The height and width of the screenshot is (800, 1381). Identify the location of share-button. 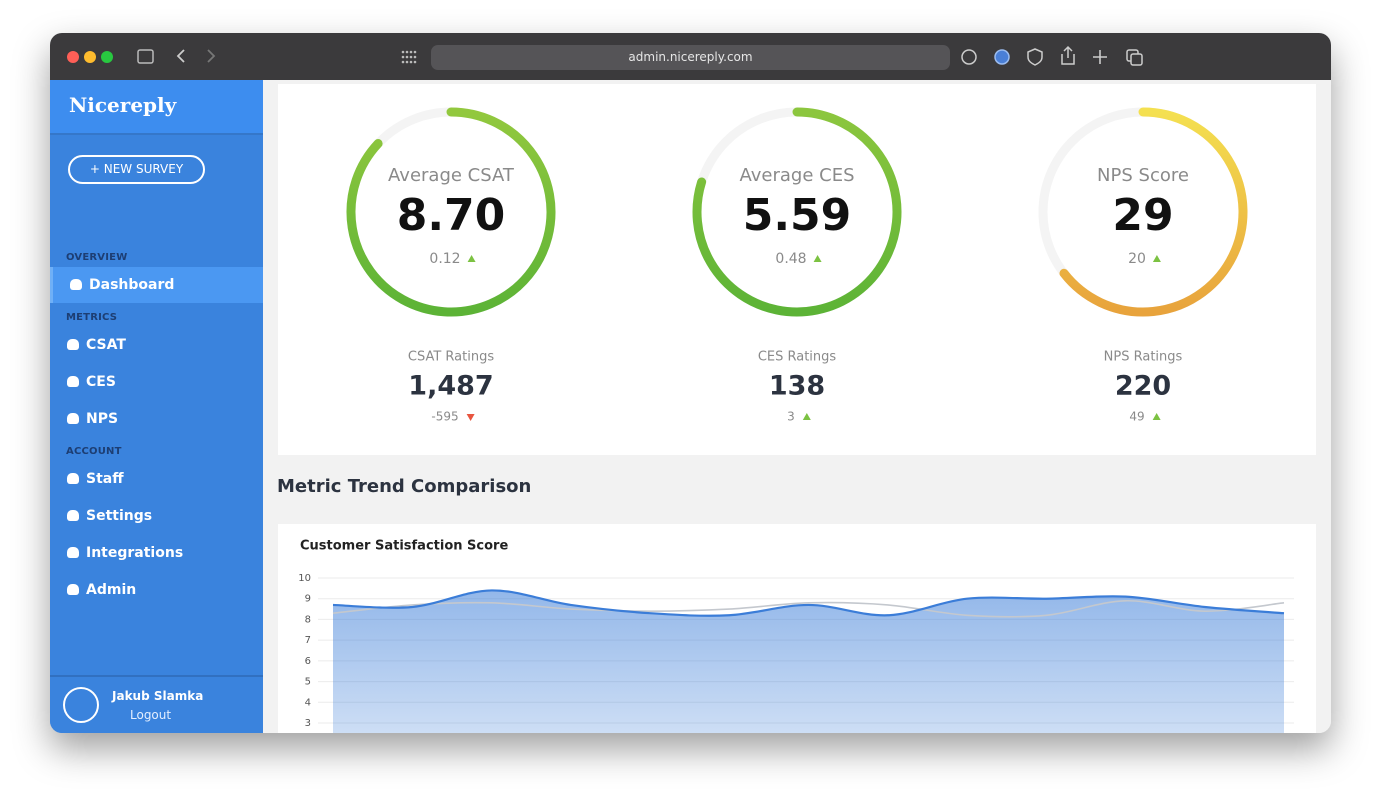
(1068, 55).